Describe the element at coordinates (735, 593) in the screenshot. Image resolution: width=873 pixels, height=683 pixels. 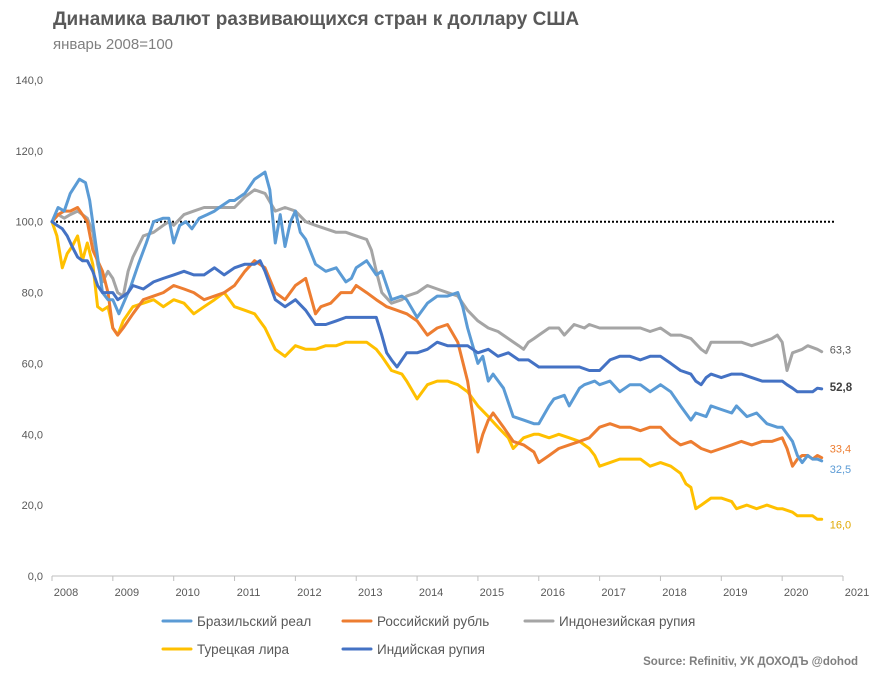
I see `x-tick-label: 2019` at that location.